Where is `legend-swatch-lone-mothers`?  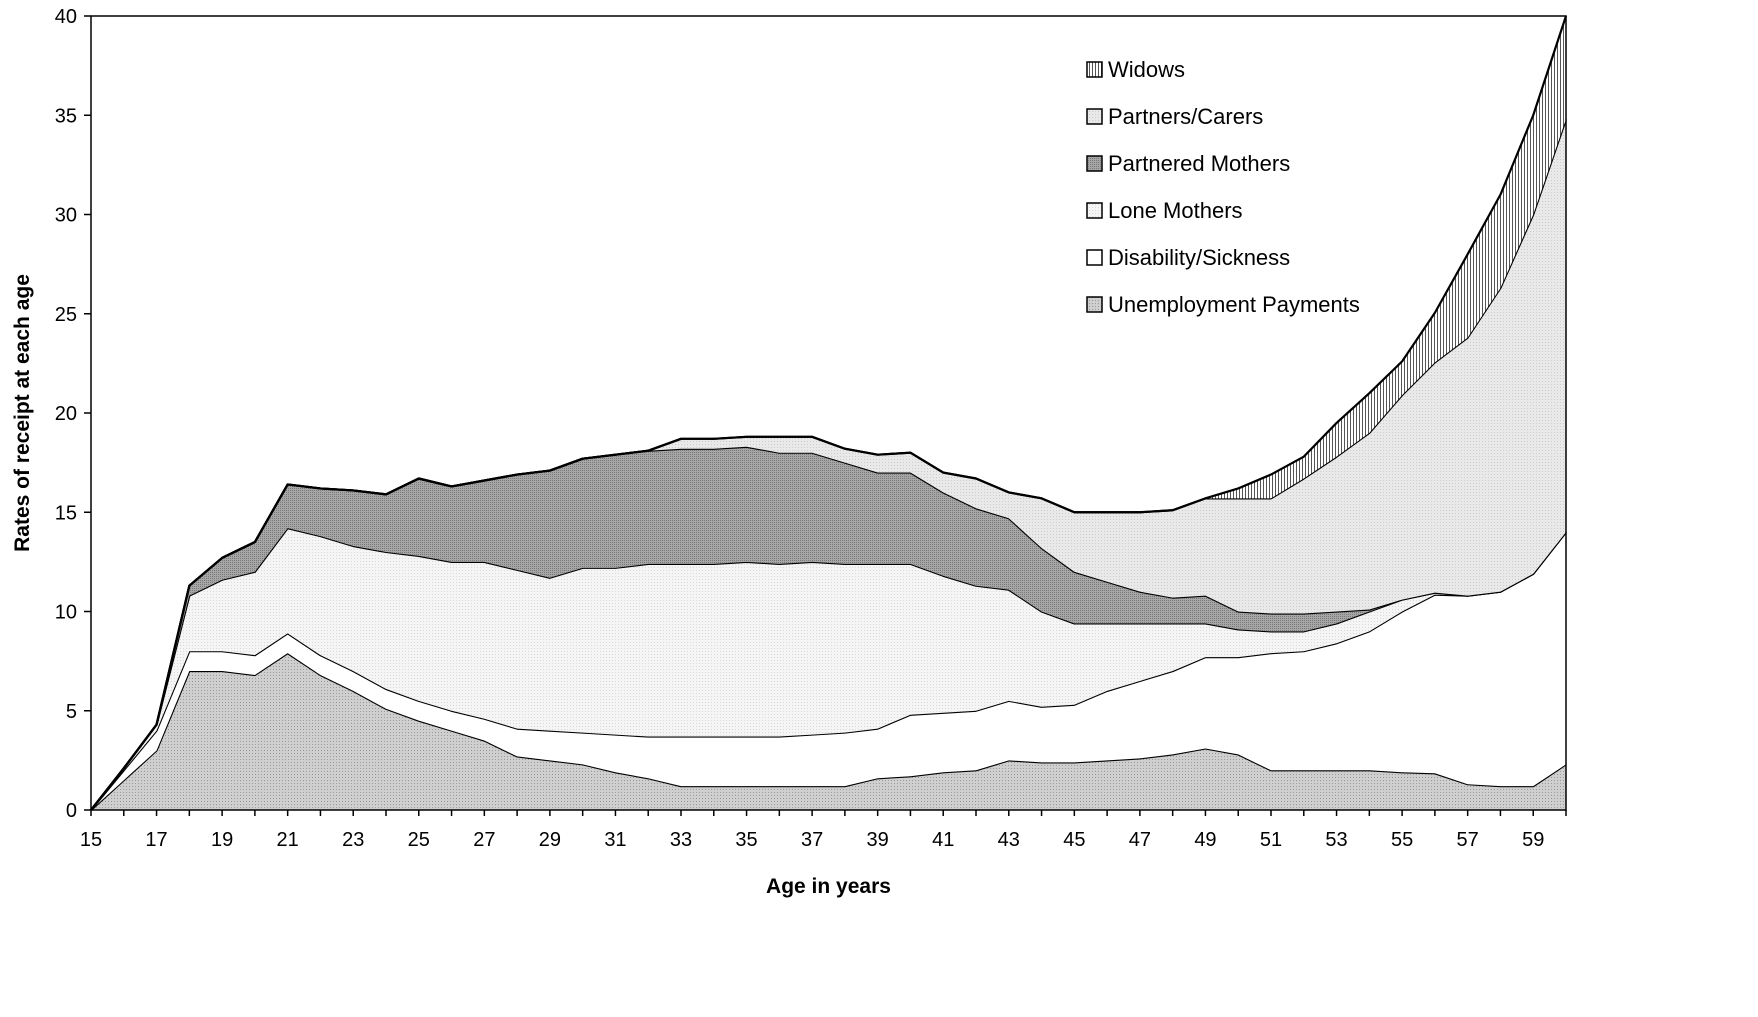
legend-swatch-lone-mothers is located at coordinates (1094, 210).